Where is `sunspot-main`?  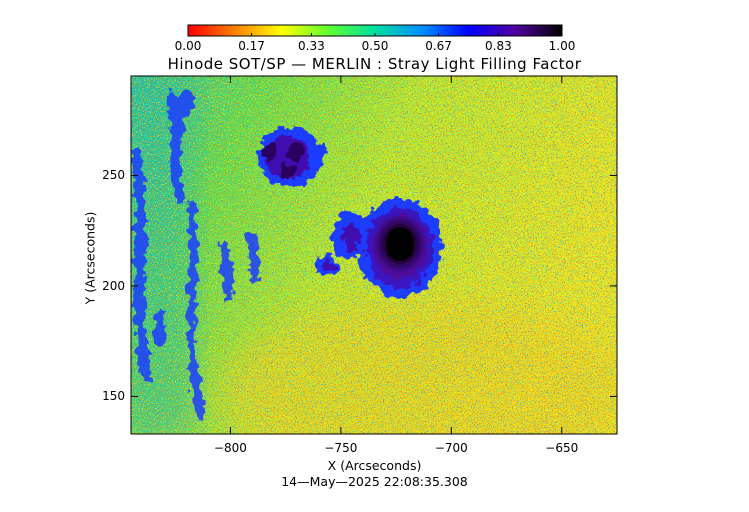 sunspot-main is located at coordinates (400, 248).